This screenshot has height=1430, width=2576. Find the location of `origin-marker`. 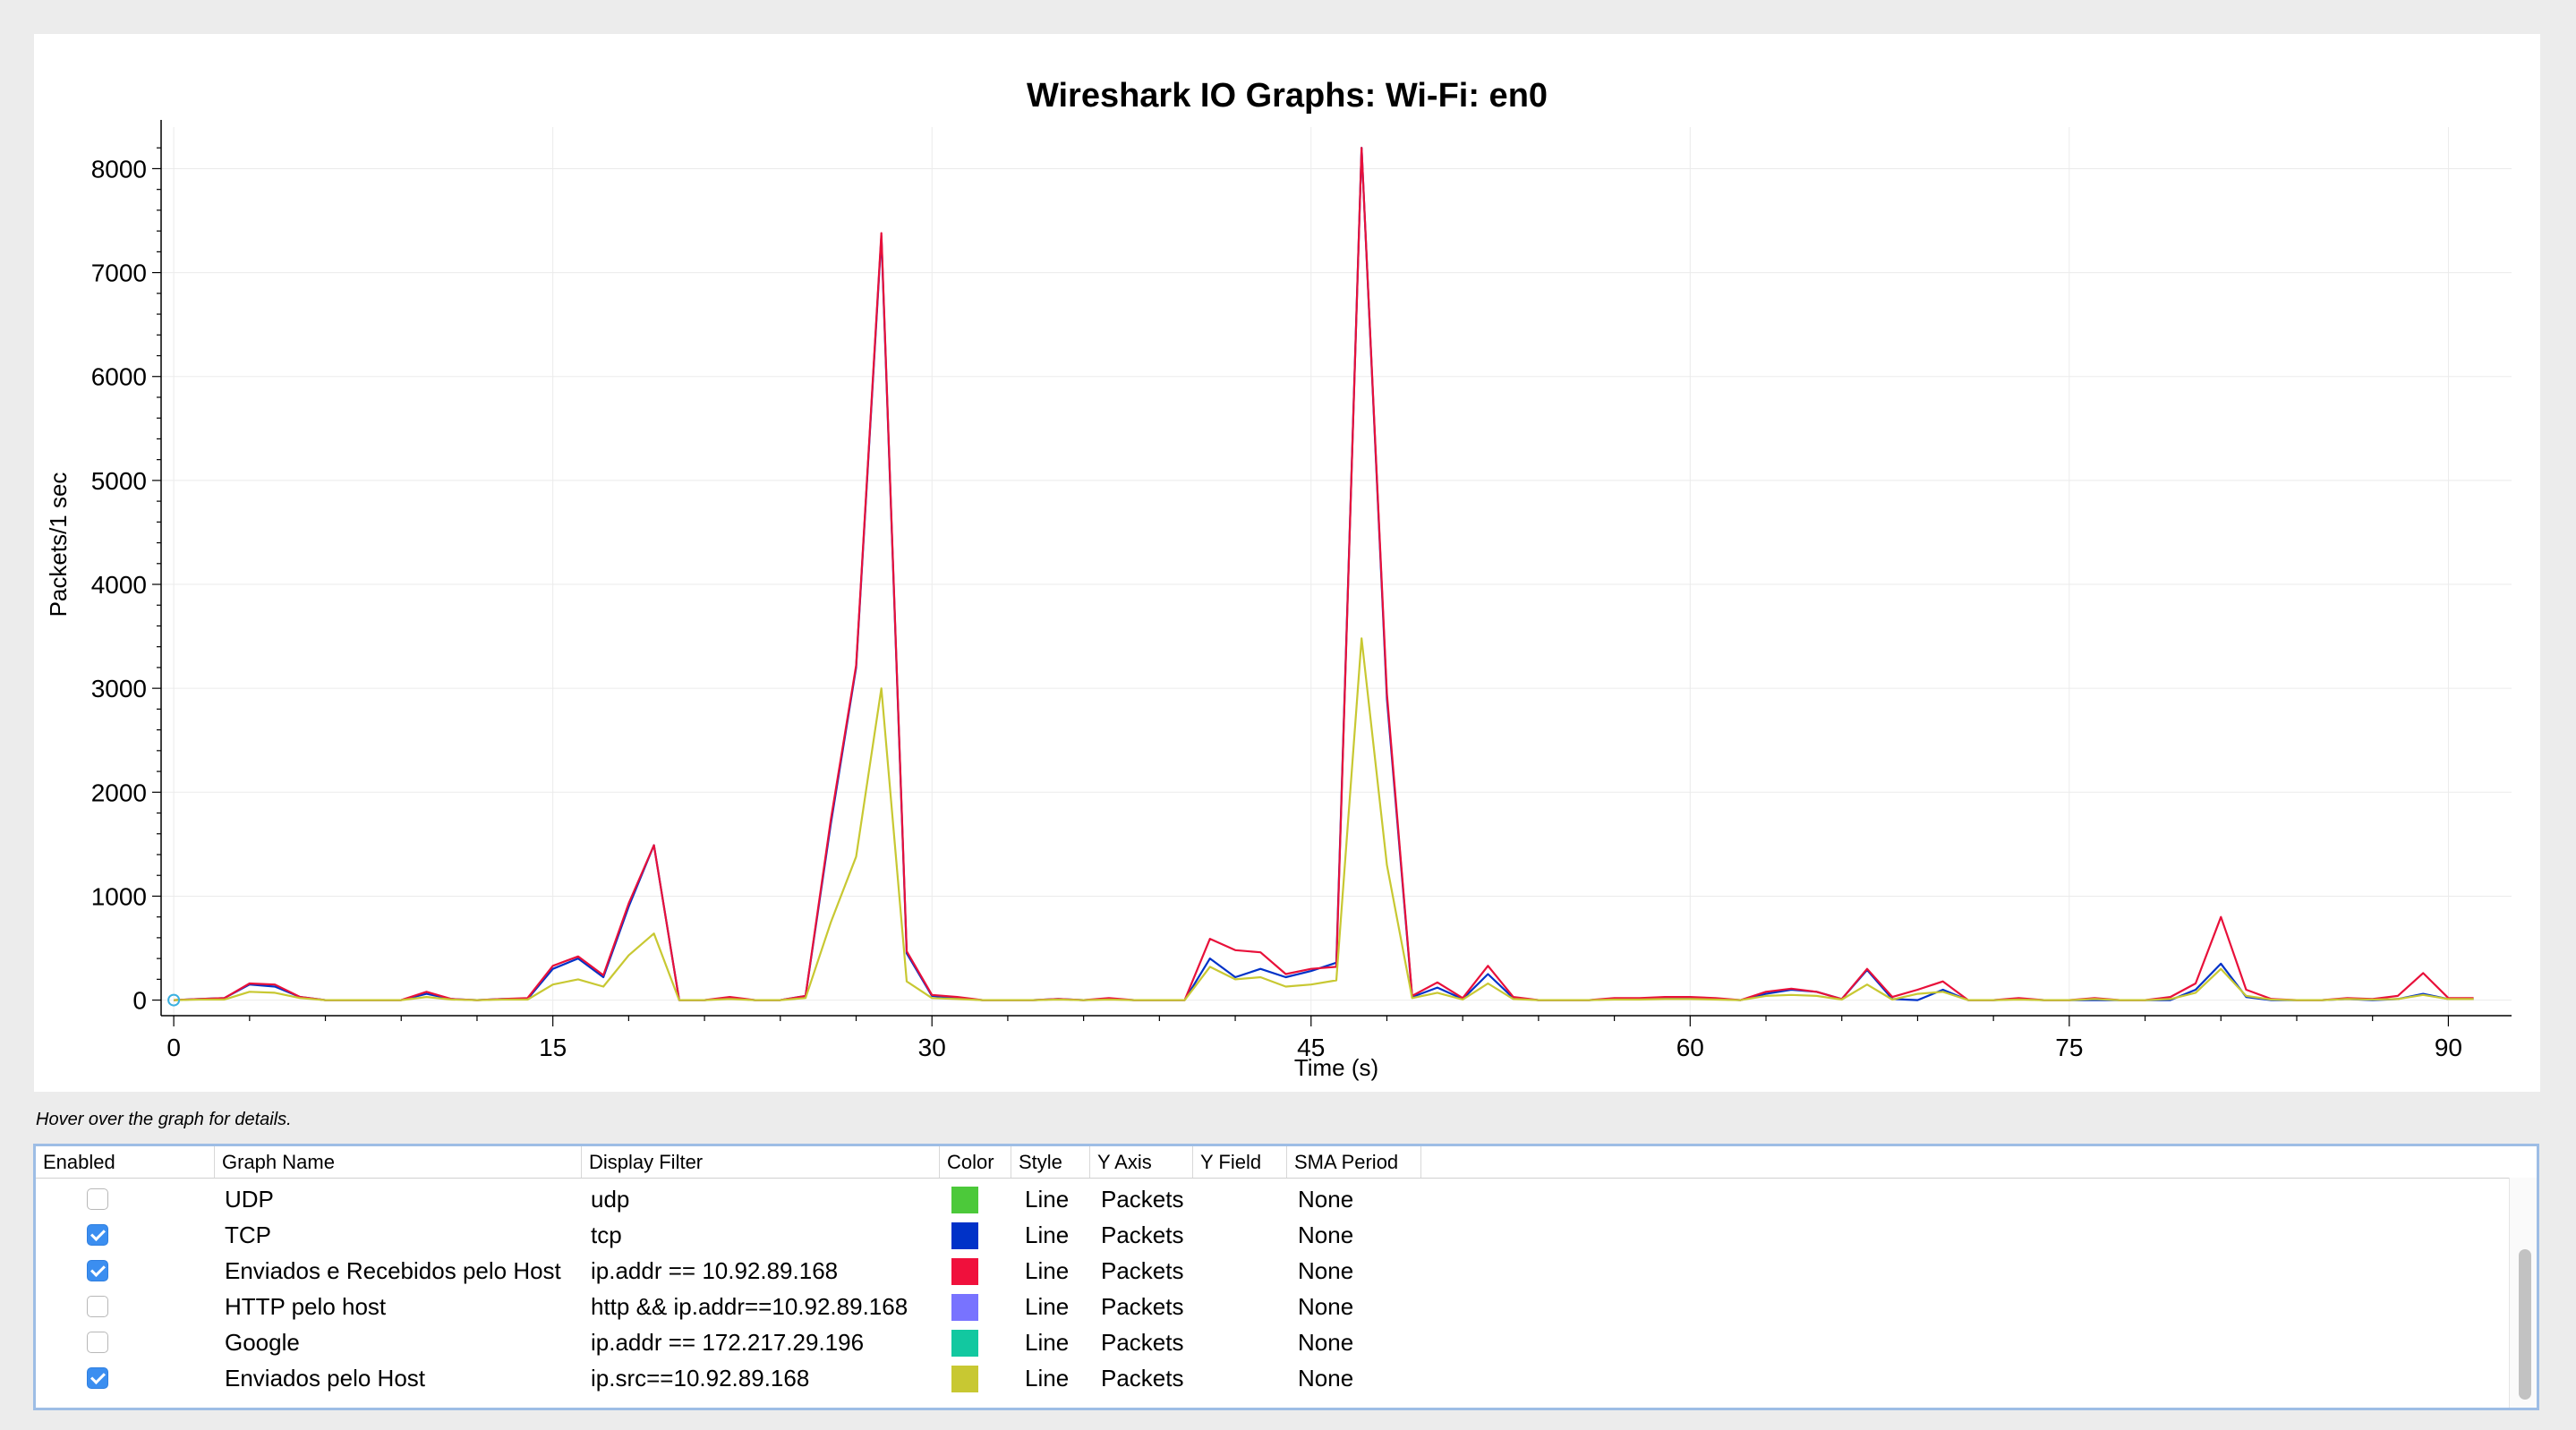

origin-marker is located at coordinates (174, 1000).